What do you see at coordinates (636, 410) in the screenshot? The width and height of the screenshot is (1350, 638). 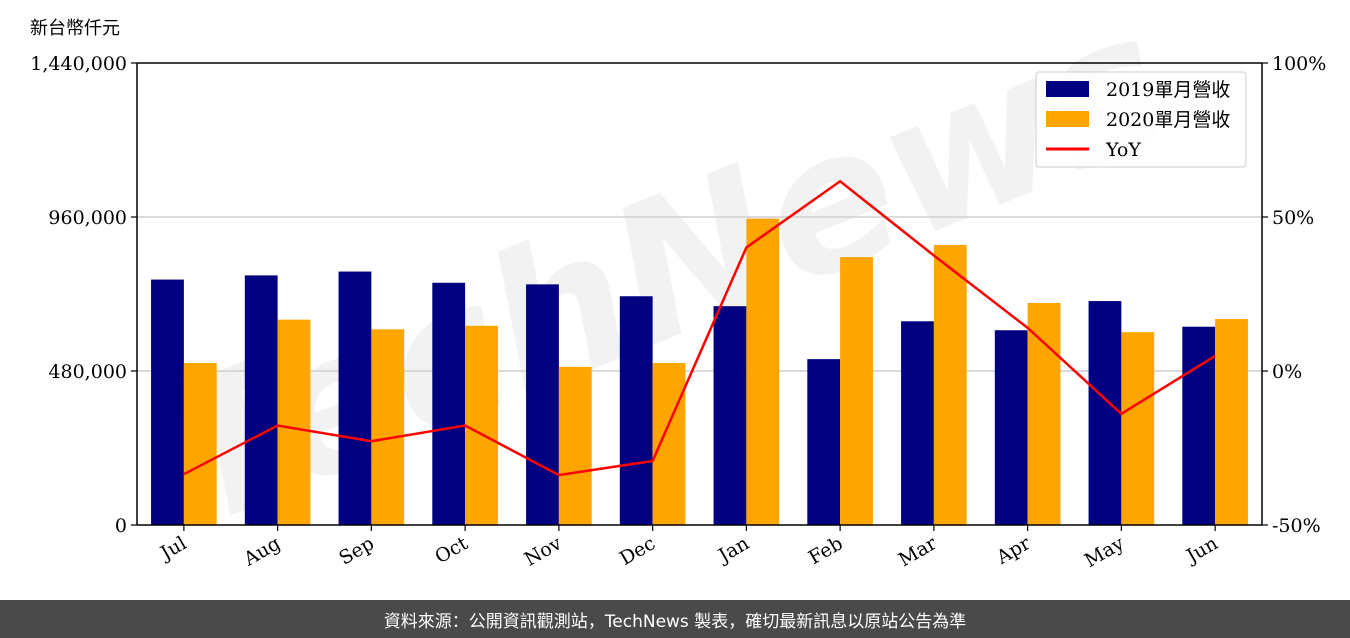 I see `bar-2019-dec` at bounding box center [636, 410].